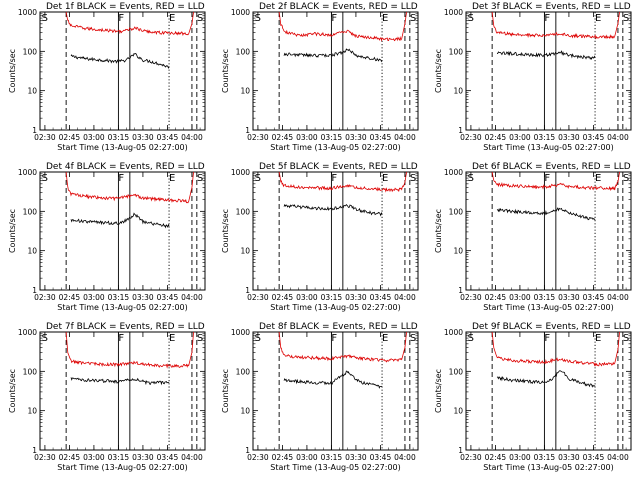 The width and height of the screenshot is (640, 480). What do you see at coordinates (551, 327) in the screenshot?
I see `chart-title: Det 9f BLACK = Events, RED = LLD` at bounding box center [551, 327].